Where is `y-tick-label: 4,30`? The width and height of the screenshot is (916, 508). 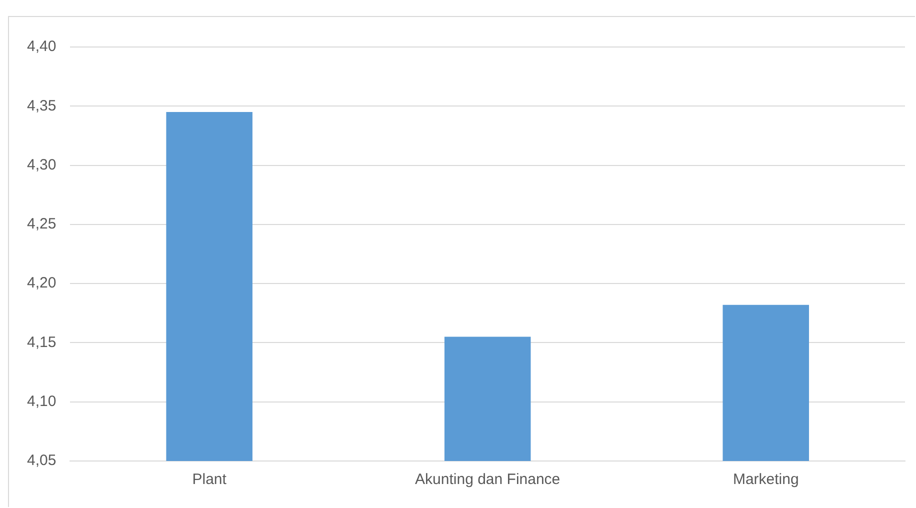 y-tick-label: 4,30 is located at coordinates (41, 165).